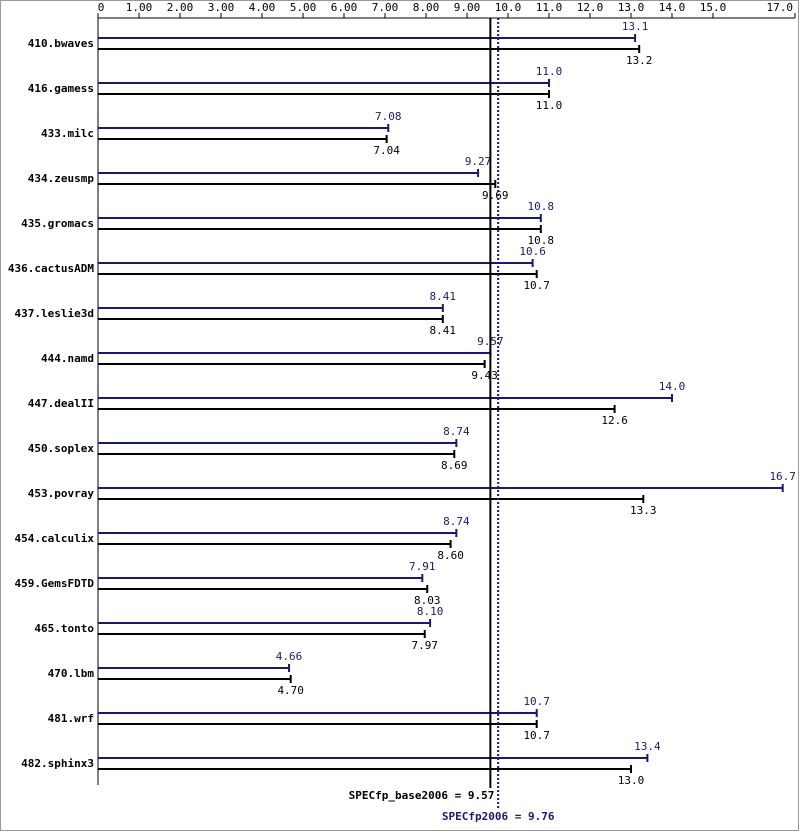 Image resolution: width=799 pixels, height=831 pixels. What do you see at coordinates (180, 7) in the screenshot?
I see `x-tick-label: 2.00` at bounding box center [180, 7].